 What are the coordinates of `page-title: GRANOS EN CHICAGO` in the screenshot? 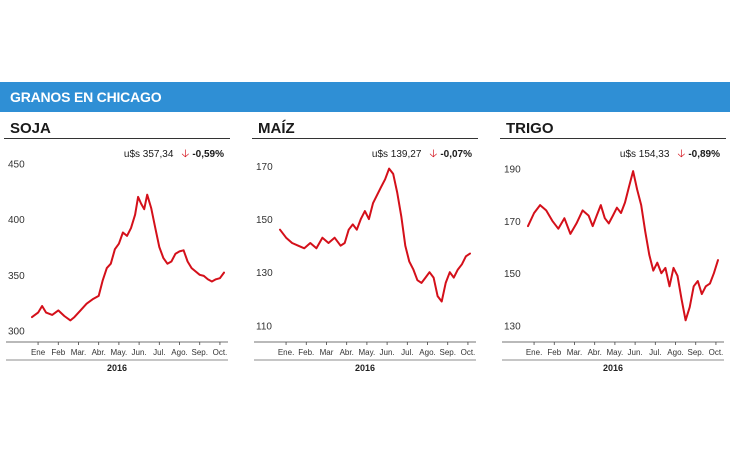 It's located at (86, 97).